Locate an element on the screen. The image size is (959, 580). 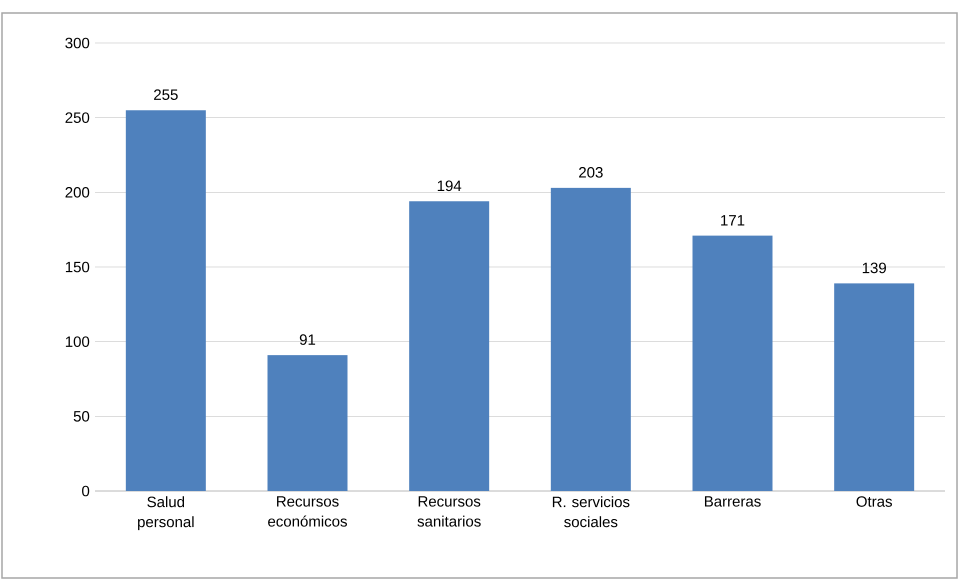
x-tick-label: Barreras is located at coordinates (732, 501).